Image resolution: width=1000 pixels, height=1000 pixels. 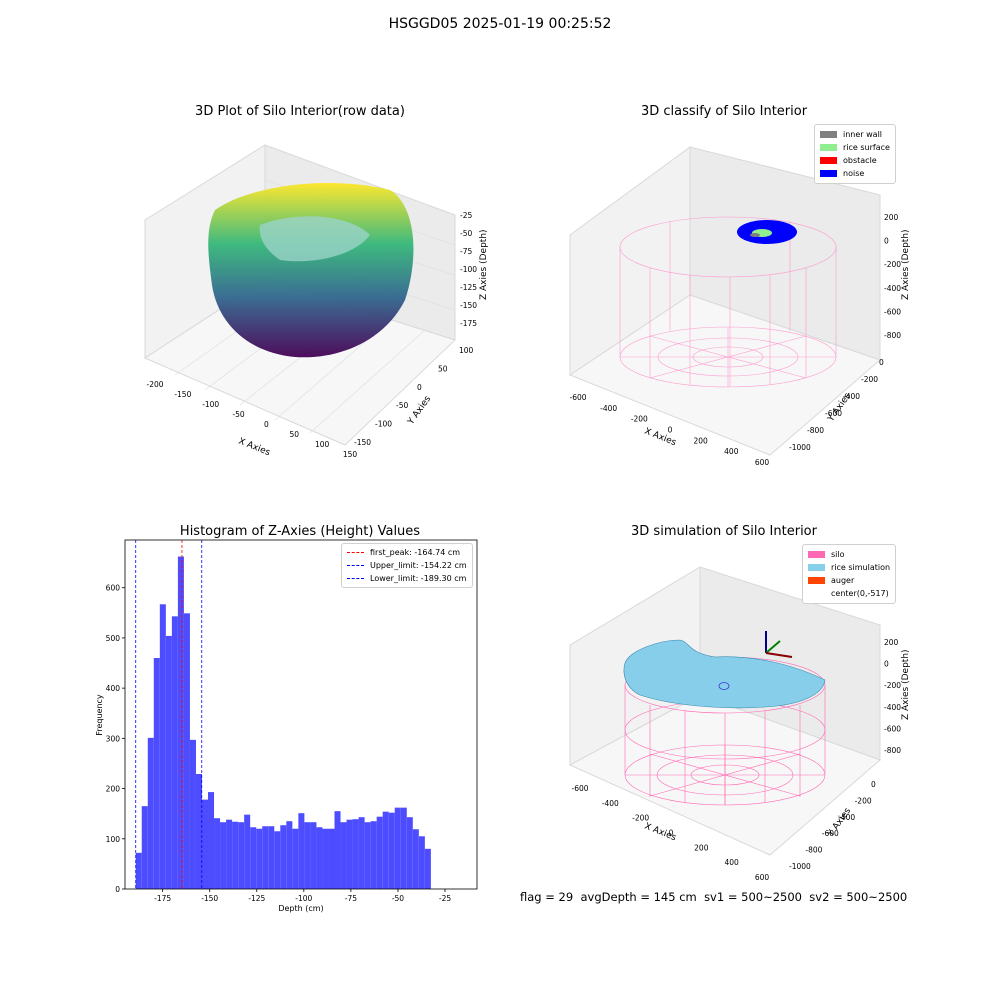 What do you see at coordinates (322, 444) in the screenshot?
I see `tick-label: 100` at bounding box center [322, 444].